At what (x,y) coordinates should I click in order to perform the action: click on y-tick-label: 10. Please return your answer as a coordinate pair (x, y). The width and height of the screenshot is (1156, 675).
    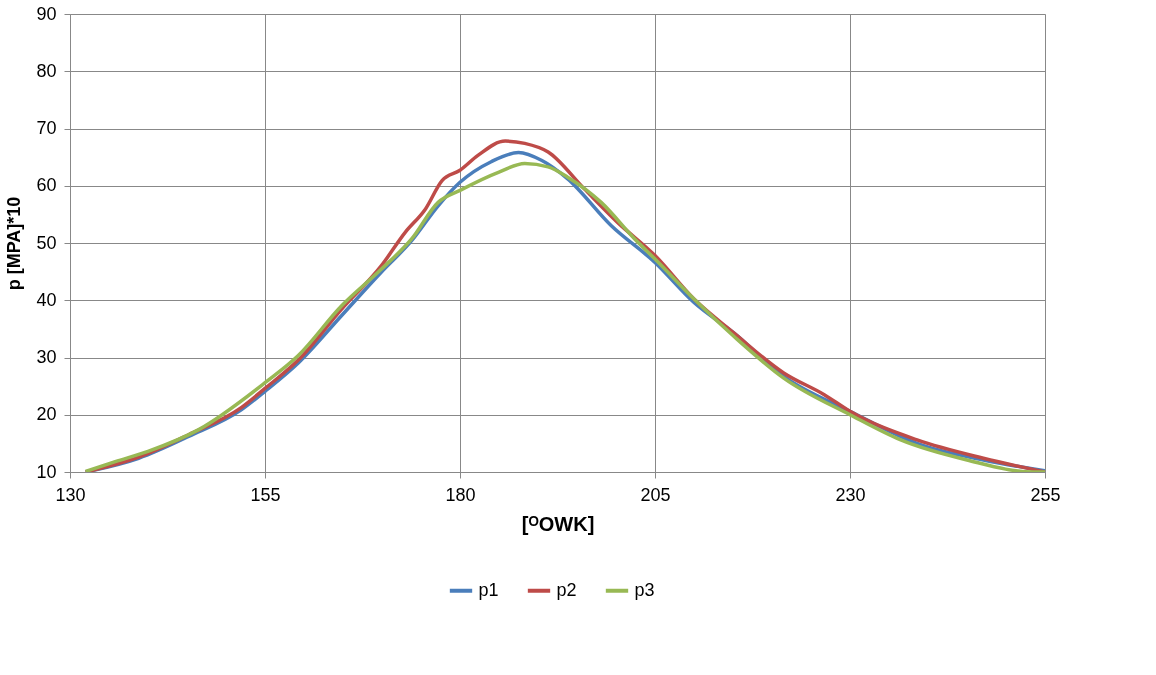
    Looking at the image, I should click on (46, 471).